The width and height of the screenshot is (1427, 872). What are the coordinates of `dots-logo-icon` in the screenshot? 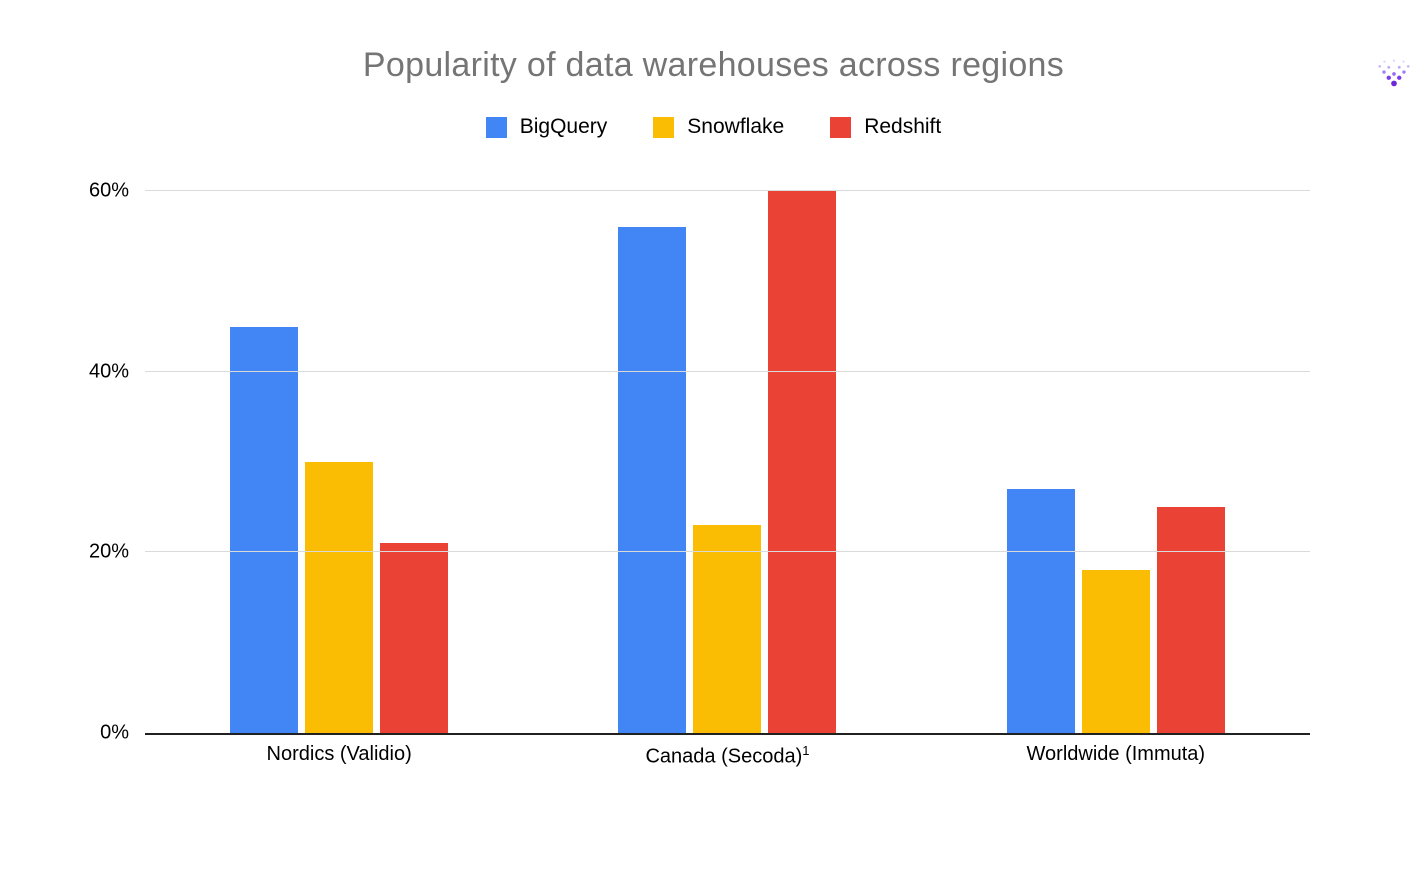 It's located at (1394, 73).